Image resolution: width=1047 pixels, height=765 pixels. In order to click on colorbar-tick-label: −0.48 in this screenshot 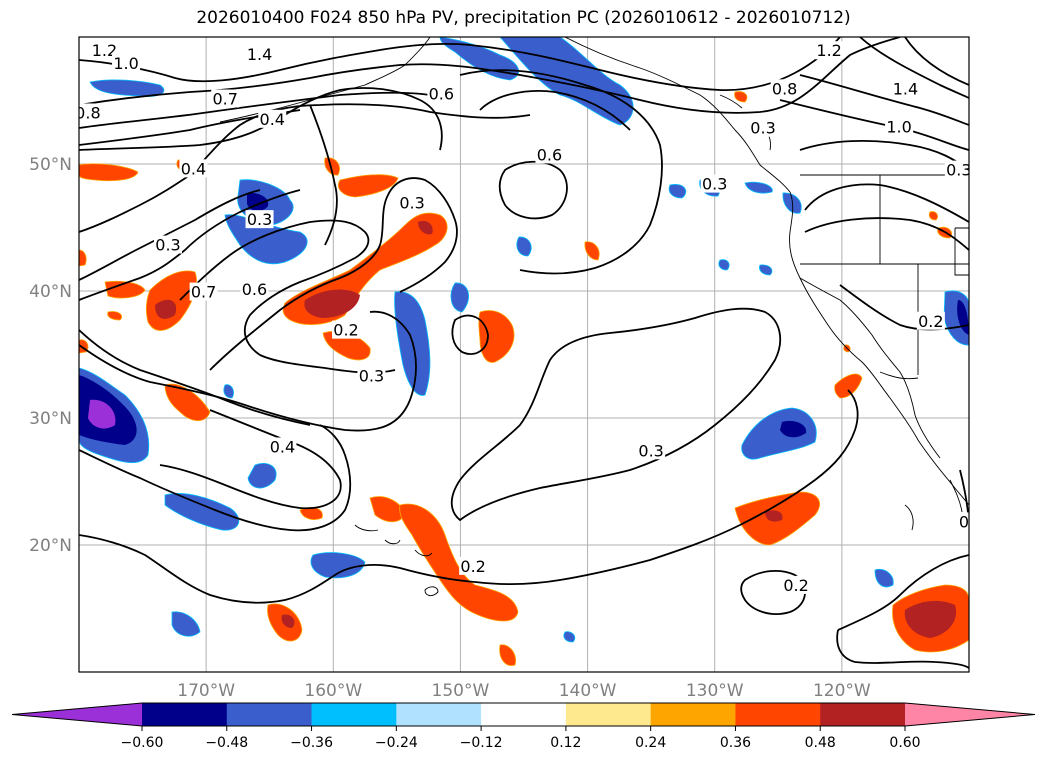, I will do `click(226, 743)`.